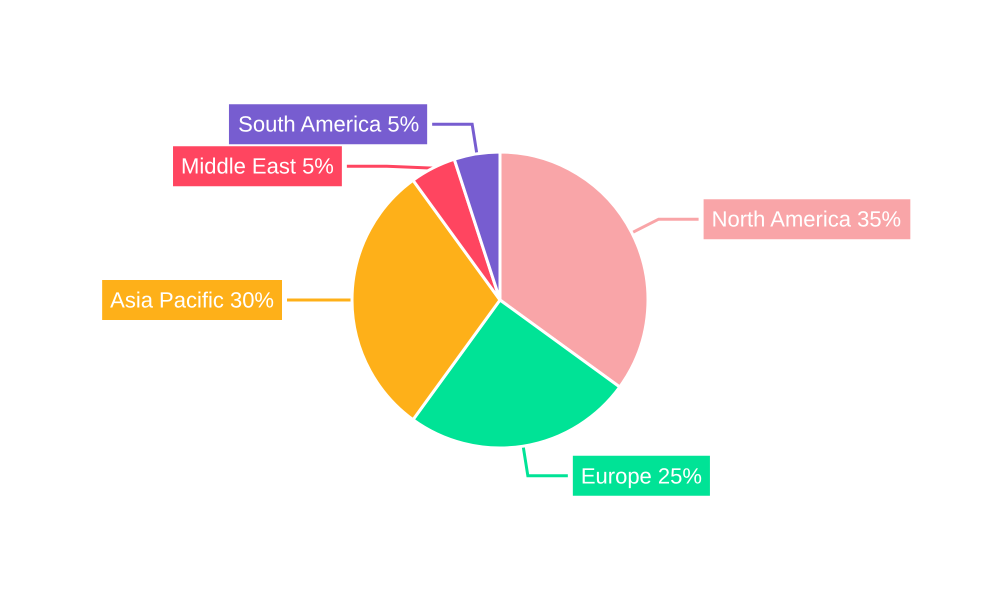 The height and width of the screenshot is (600, 1000). What do you see at coordinates (192, 300) in the screenshot?
I see `slice-label: Asia Pacific 30%` at bounding box center [192, 300].